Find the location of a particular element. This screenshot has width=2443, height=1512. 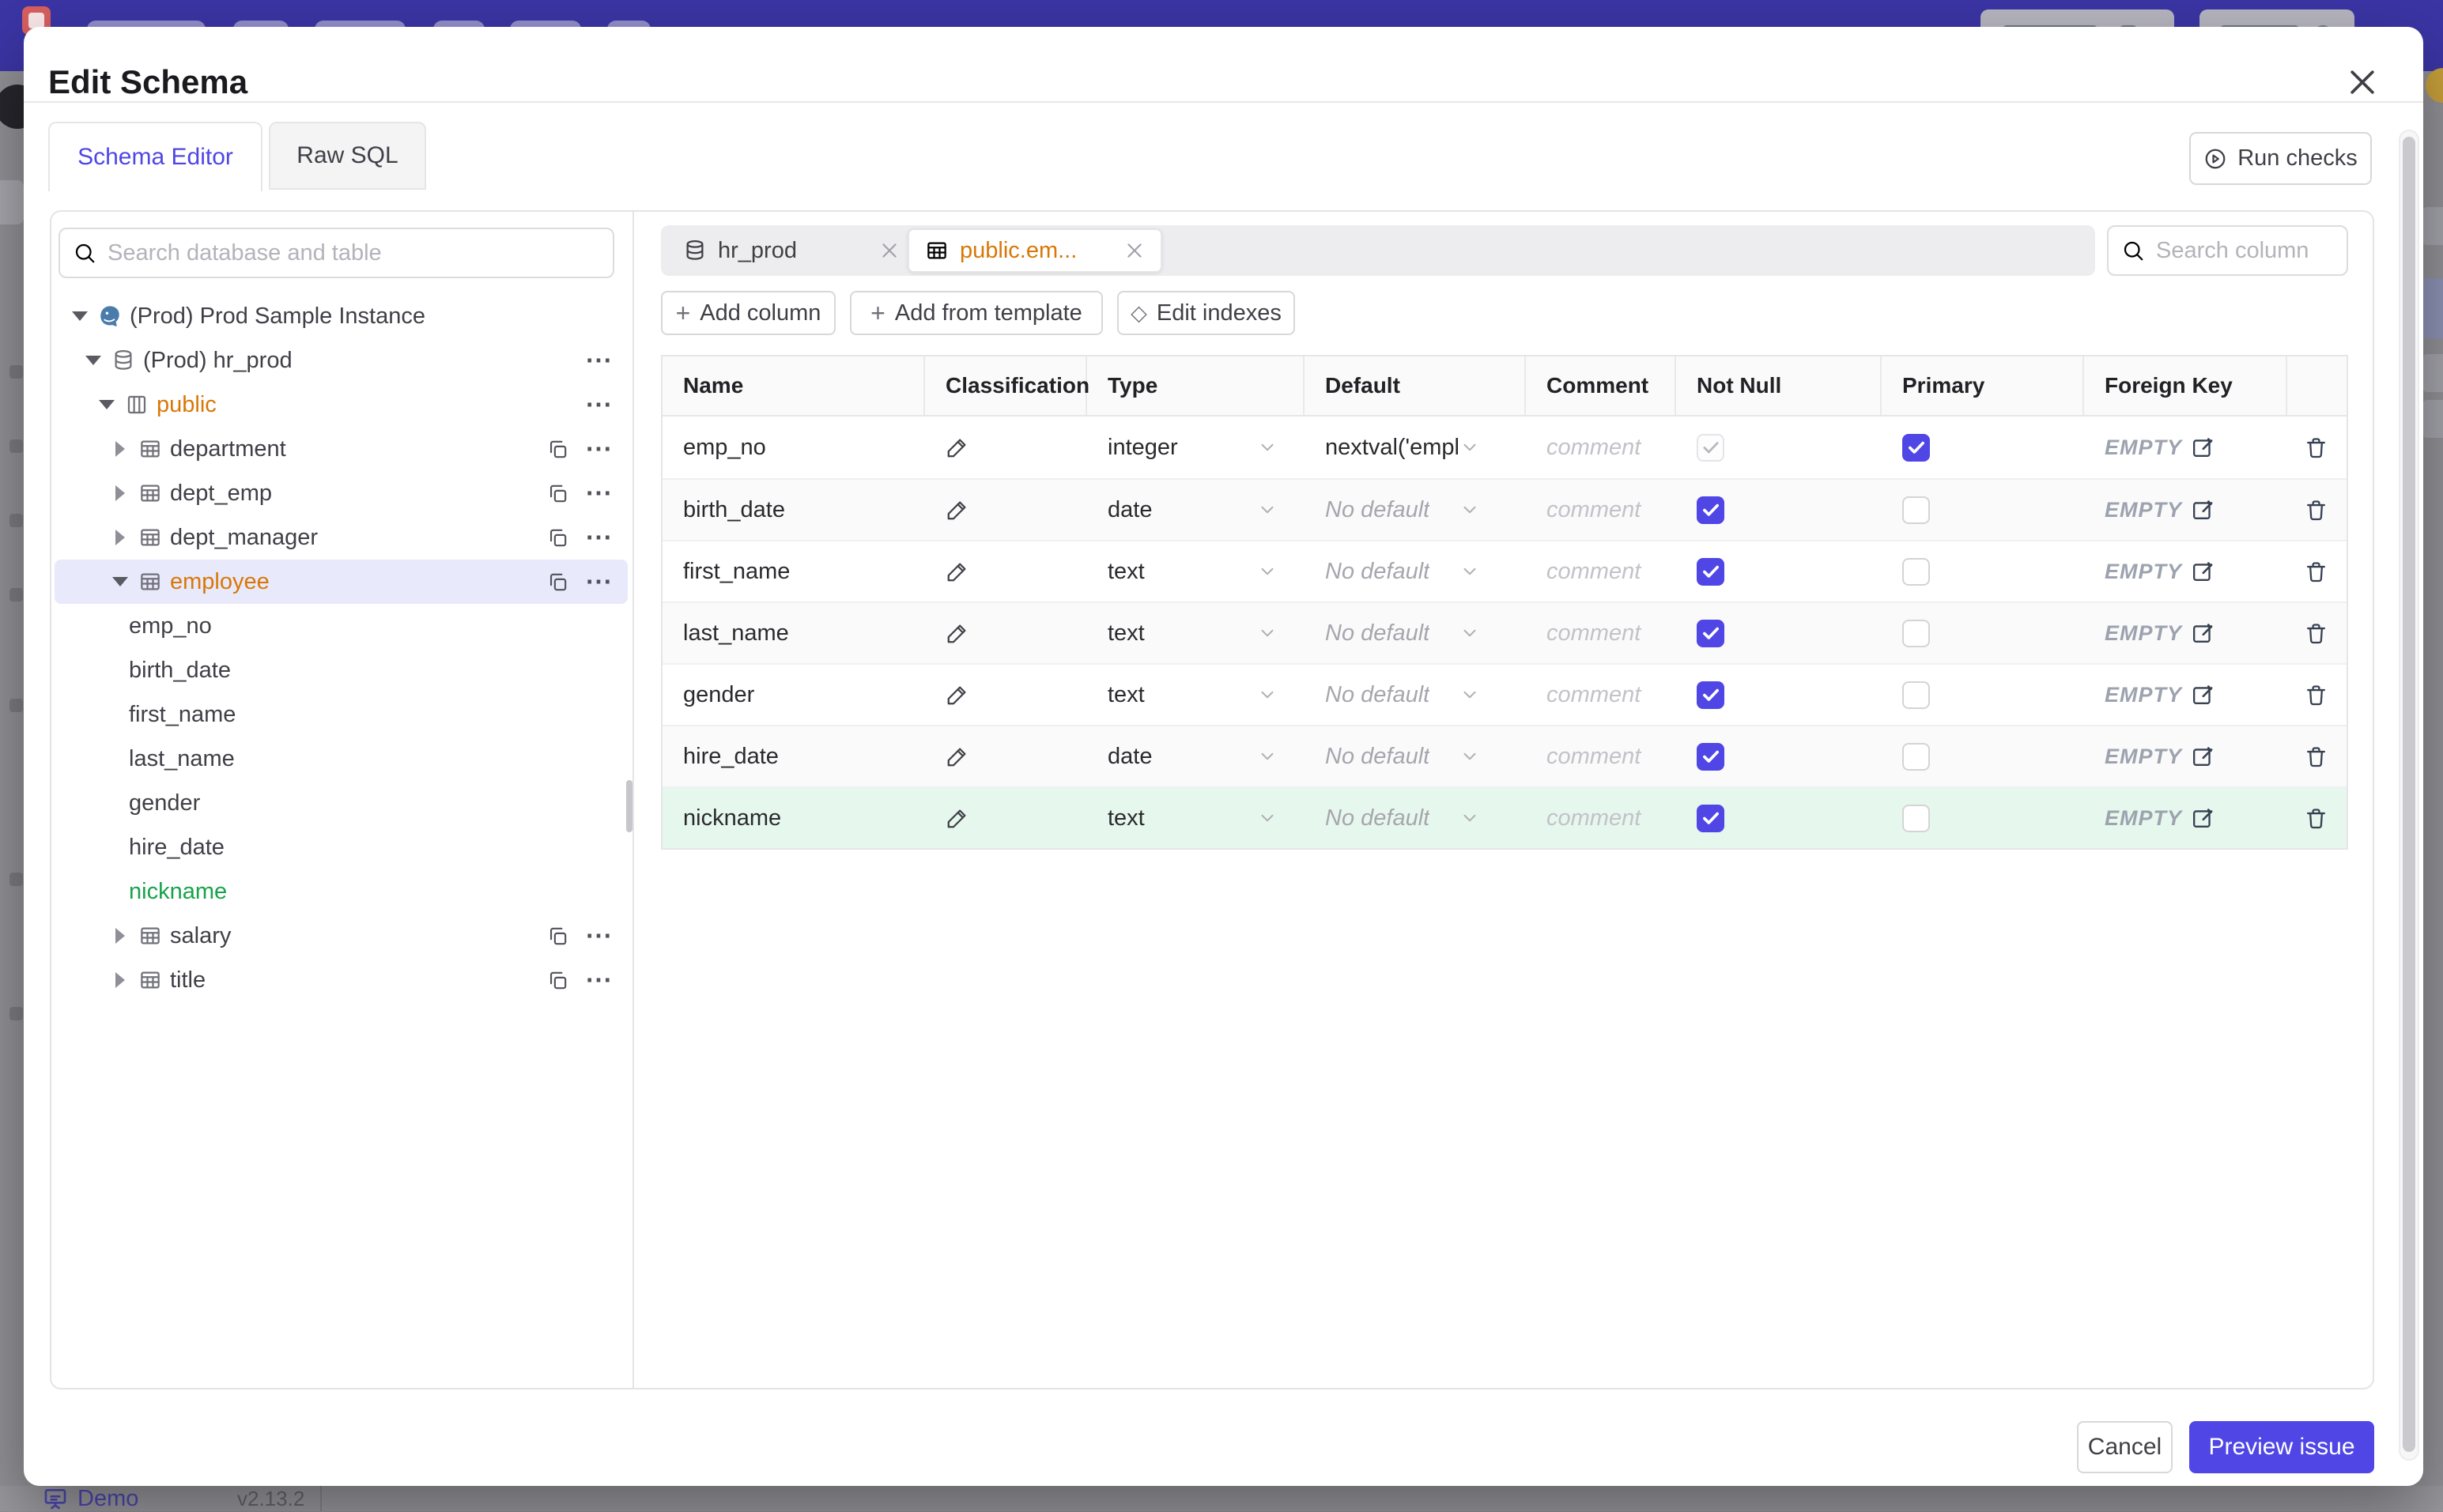

tab-raw-sql: Raw SQL is located at coordinates (347, 156).